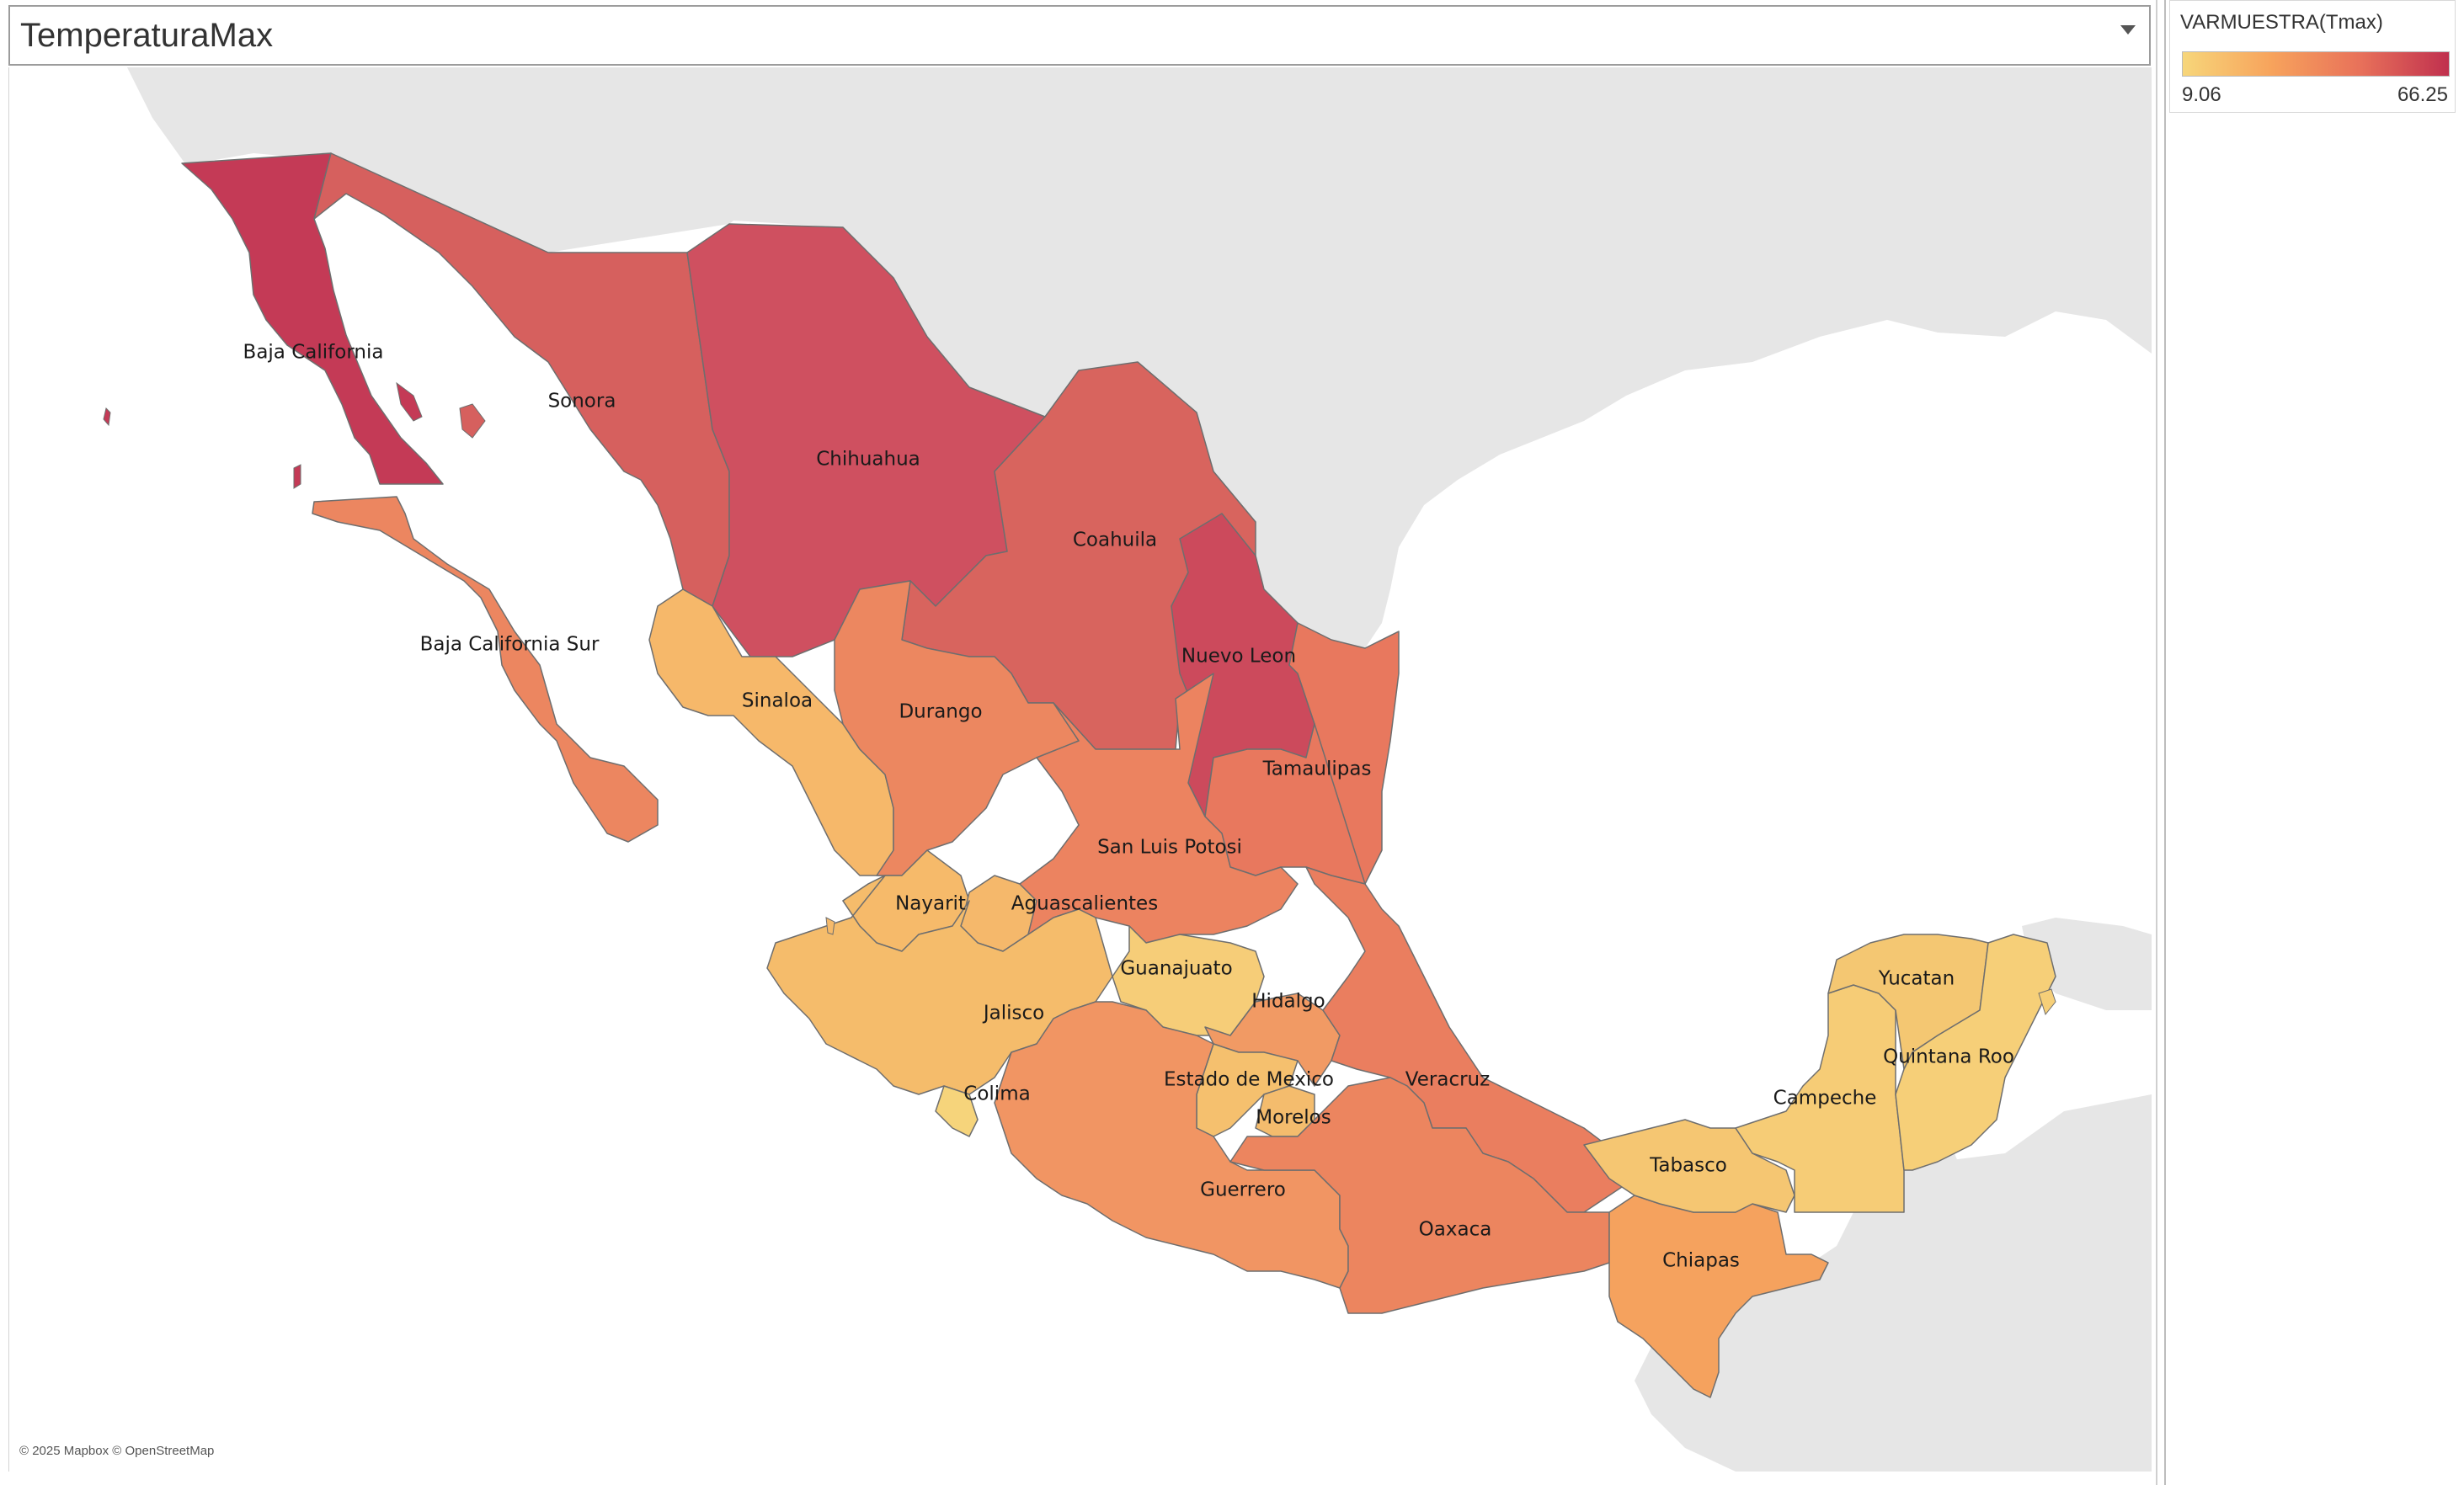 The width and height of the screenshot is (2464, 1485). Describe the element at coordinates (147, 35) in the screenshot. I see `map-title: TemperaturaMax` at that location.